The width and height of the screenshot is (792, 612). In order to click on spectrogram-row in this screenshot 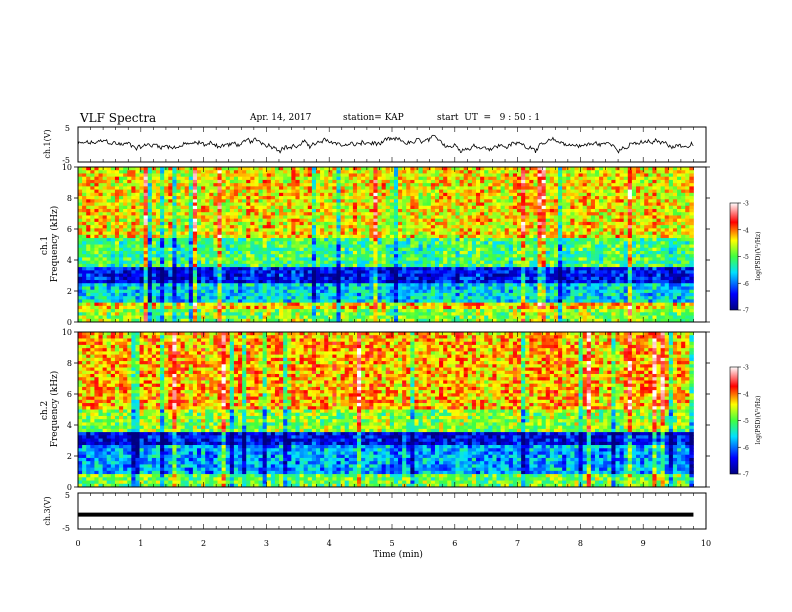, I will do `click(386, 178)`.